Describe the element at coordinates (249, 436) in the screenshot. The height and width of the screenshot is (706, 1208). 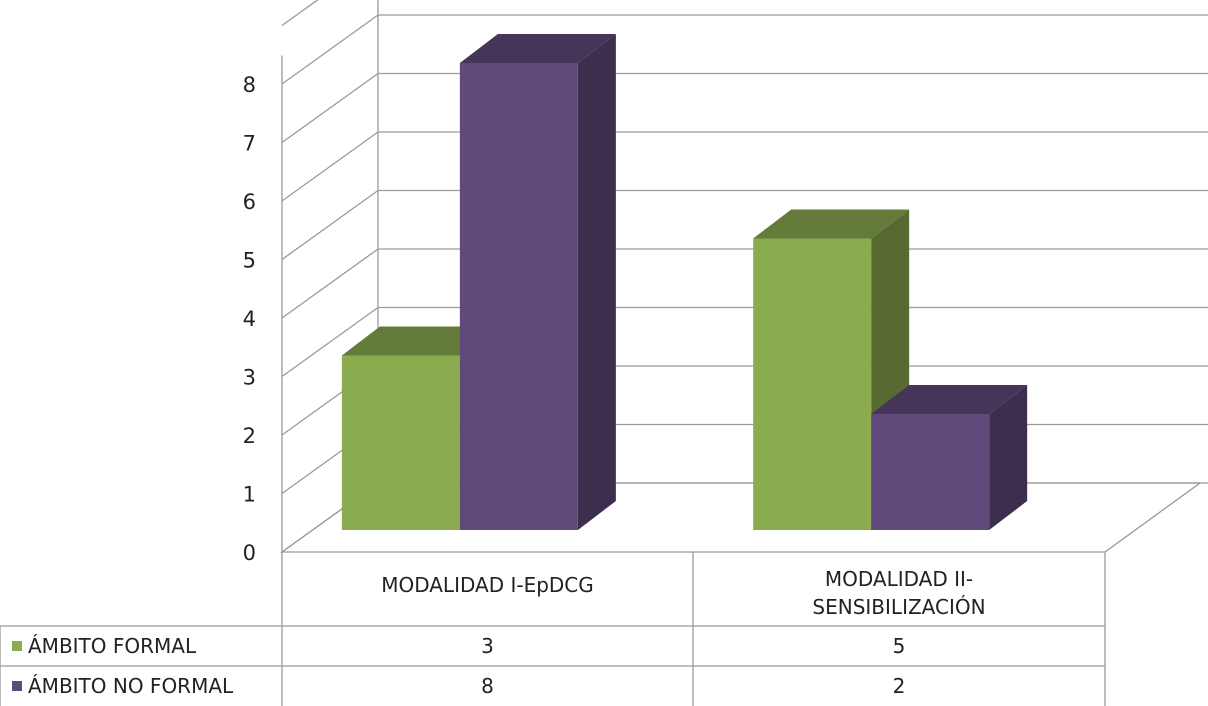
I see `y-tick-label: 2` at that location.